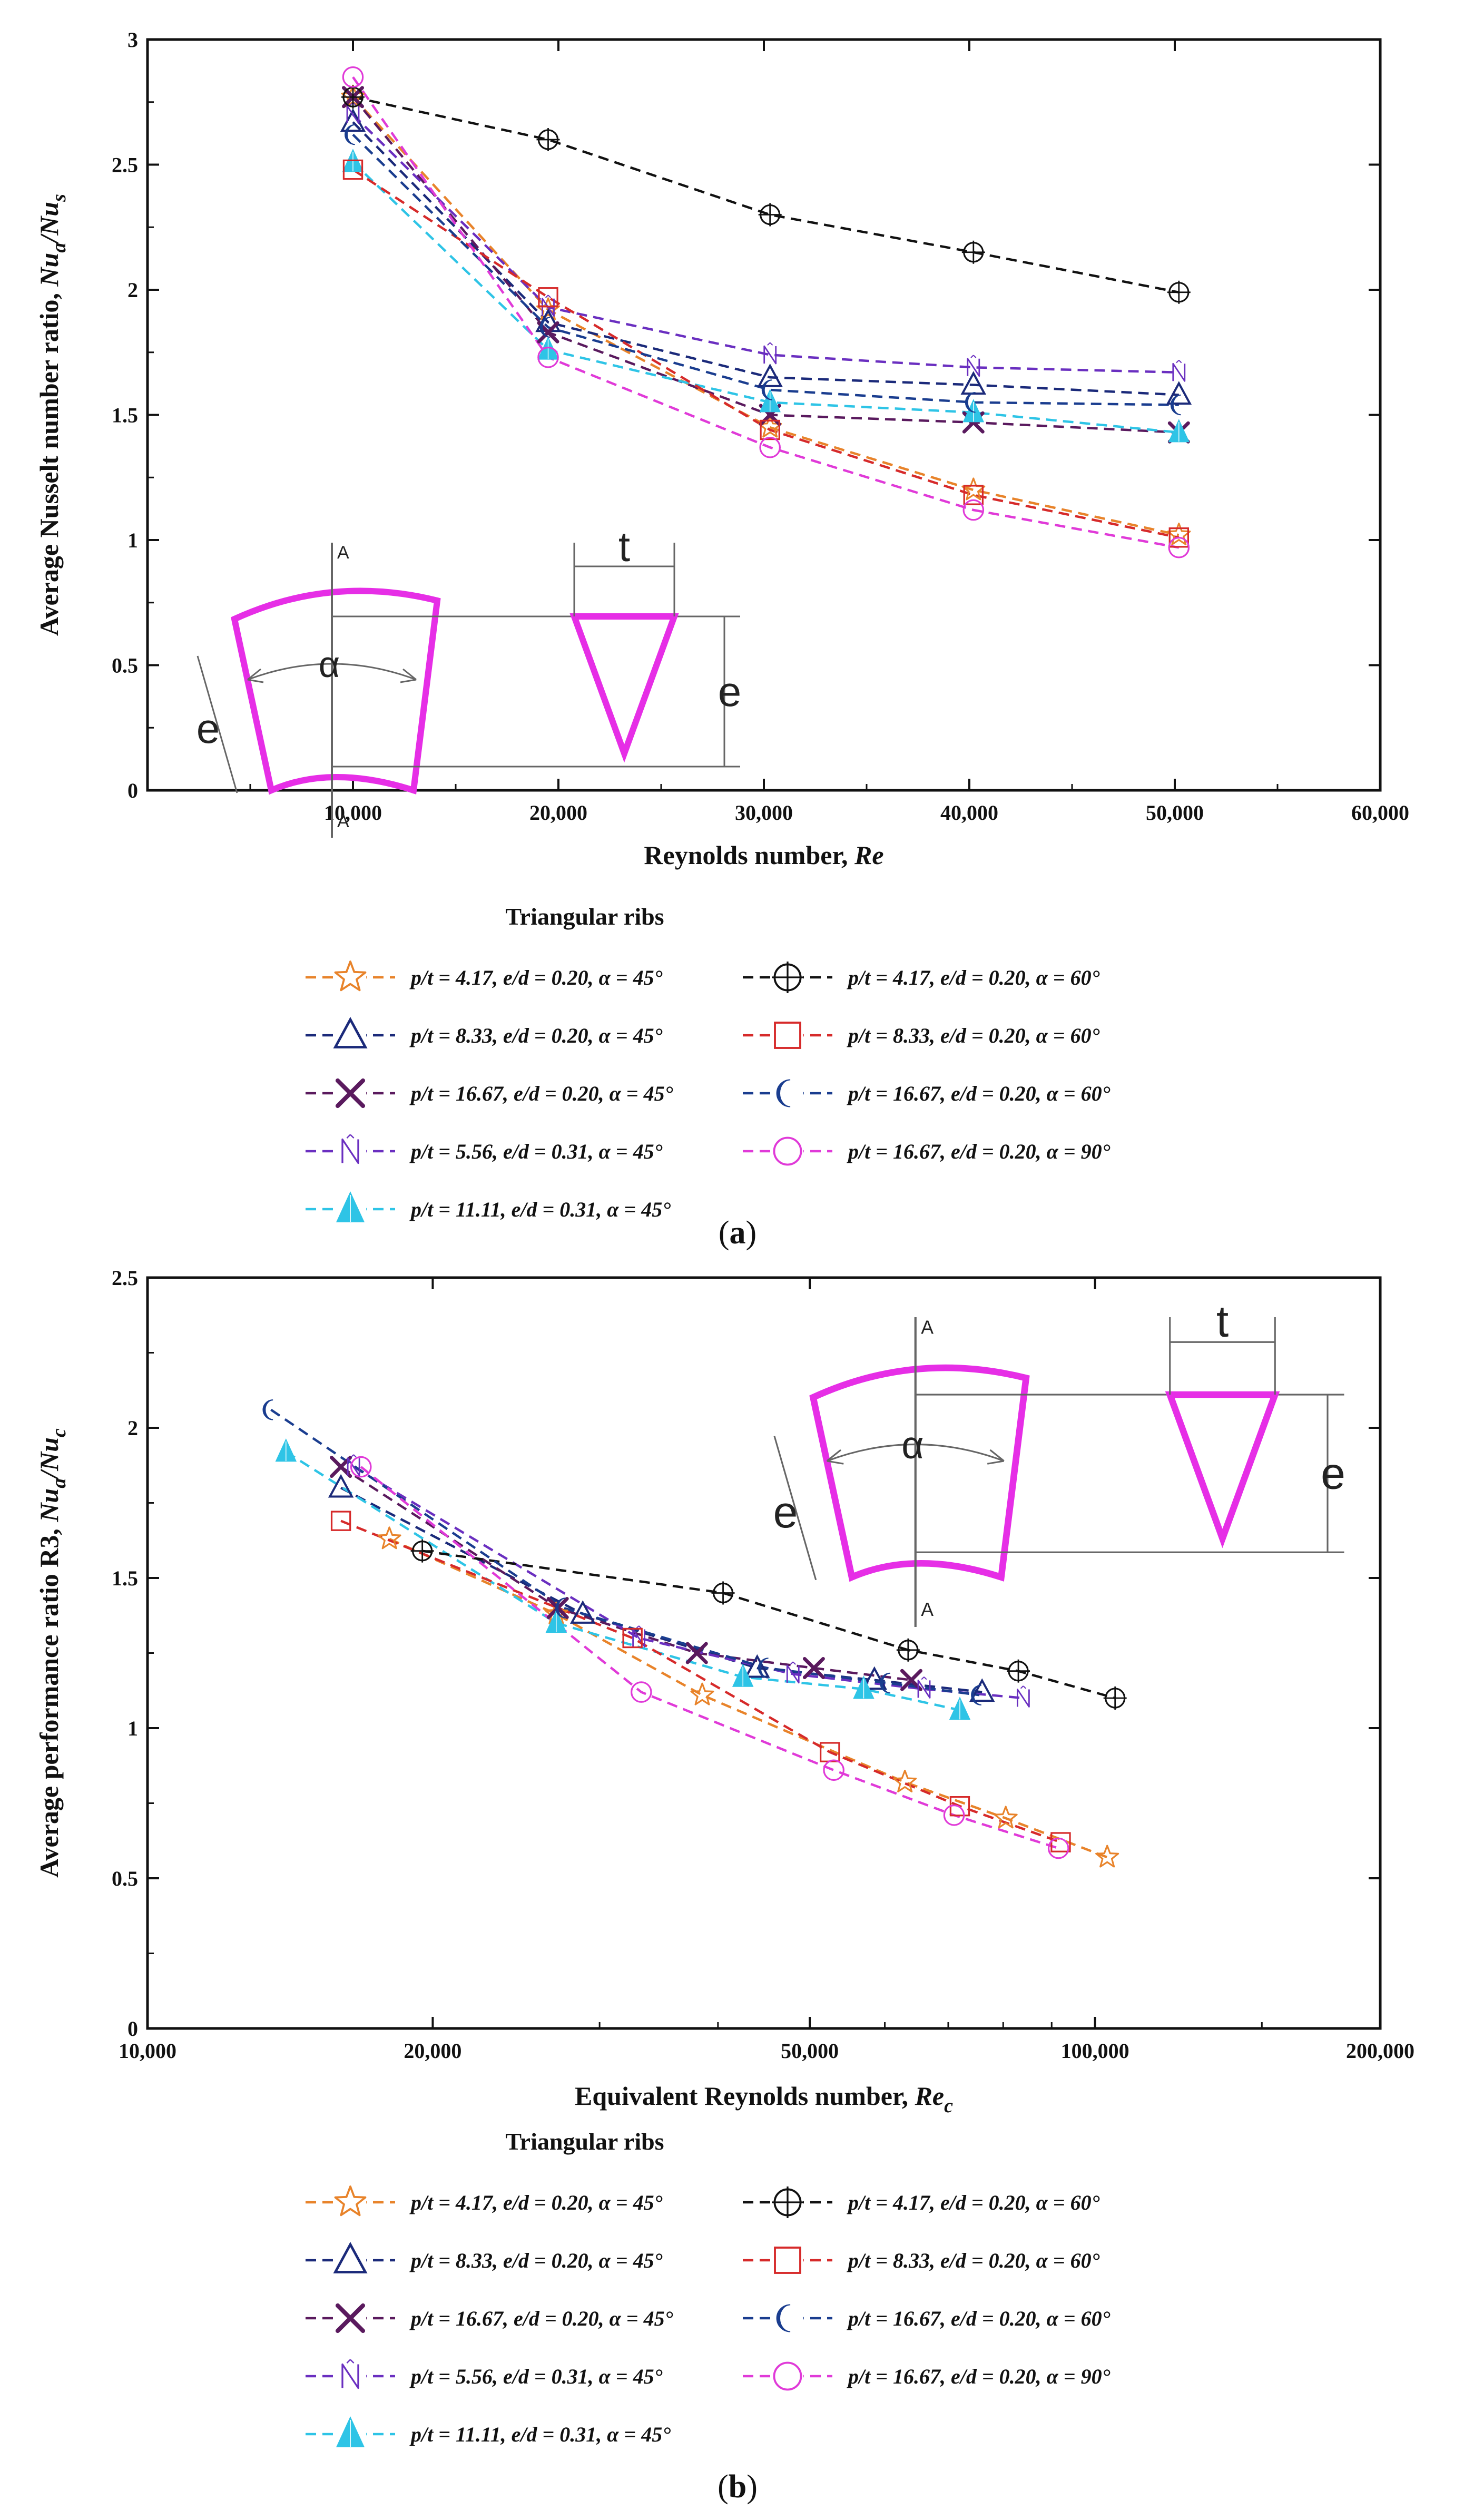 The width and height of the screenshot is (1464, 2520). I want to click on a-xlabel-part: Reynolds number,, so click(749, 855).